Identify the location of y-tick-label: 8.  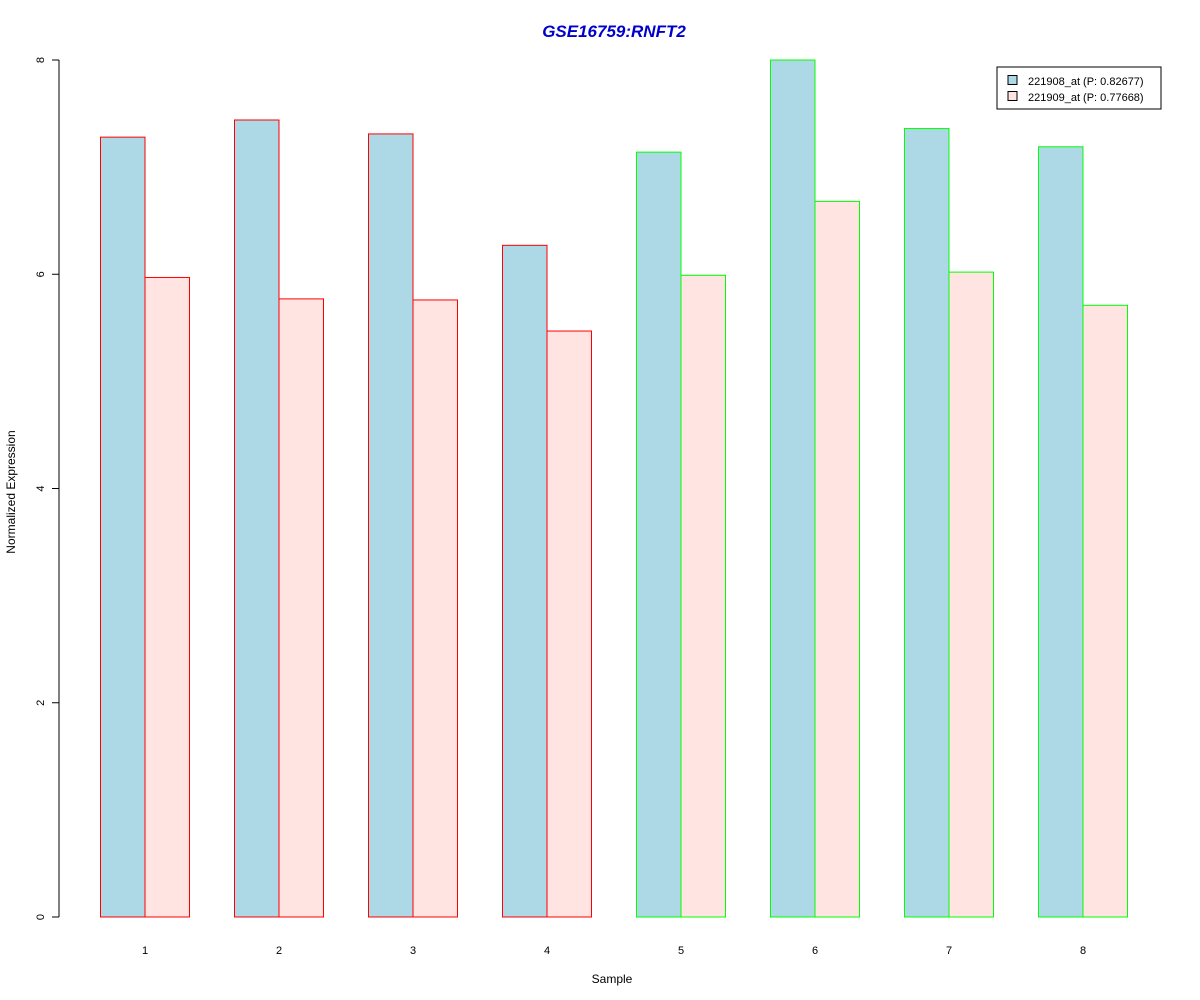
(41, 60).